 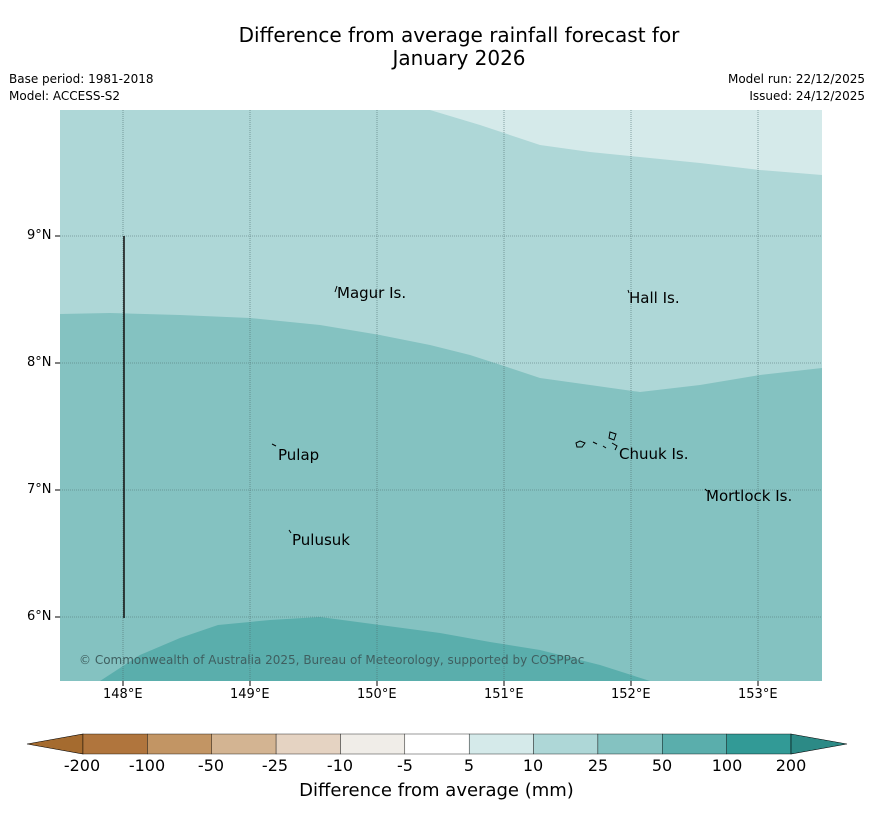 I want to click on place-pulusuk: Pulusuk, so click(x=321, y=540).